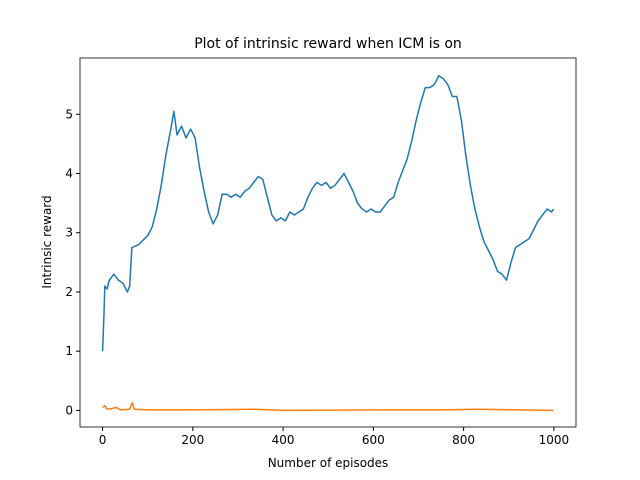 The image size is (640, 480). What do you see at coordinates (373, 440) in the screenshot?
I see `x-tick-label: 600` at bounding box center [373, 440].